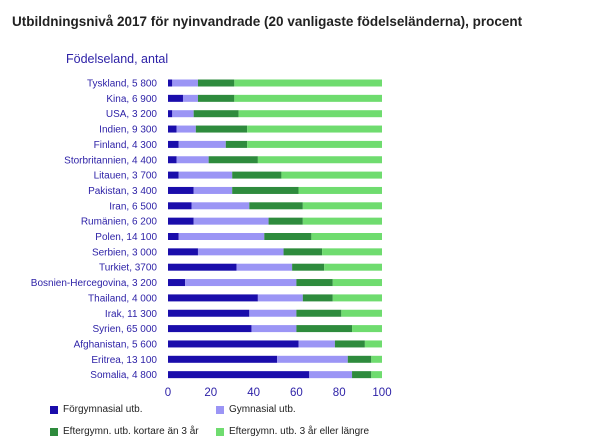  I want to click on category-label: Finland, 4 300, so click(126, 145).